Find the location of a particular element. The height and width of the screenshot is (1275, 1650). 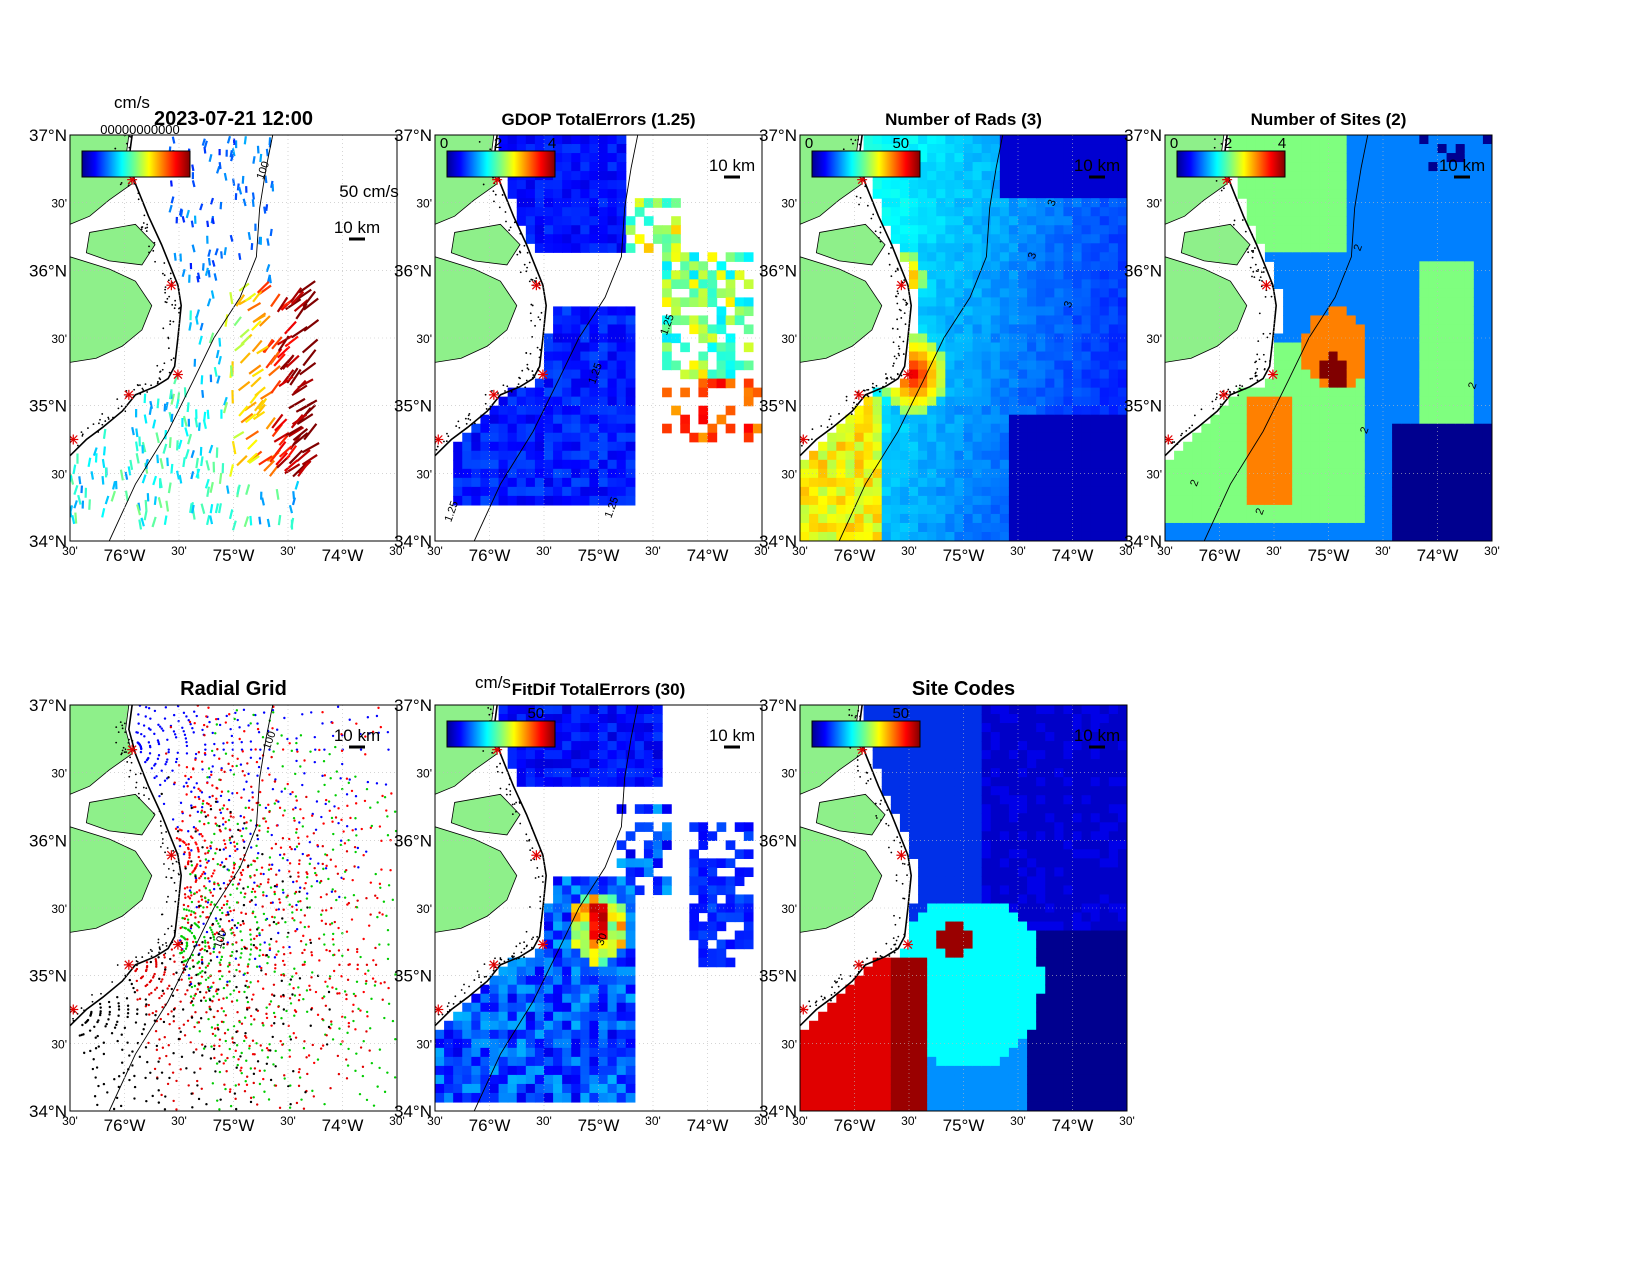

lon-tick-label: 30' is located at coordinates (1018, 551).